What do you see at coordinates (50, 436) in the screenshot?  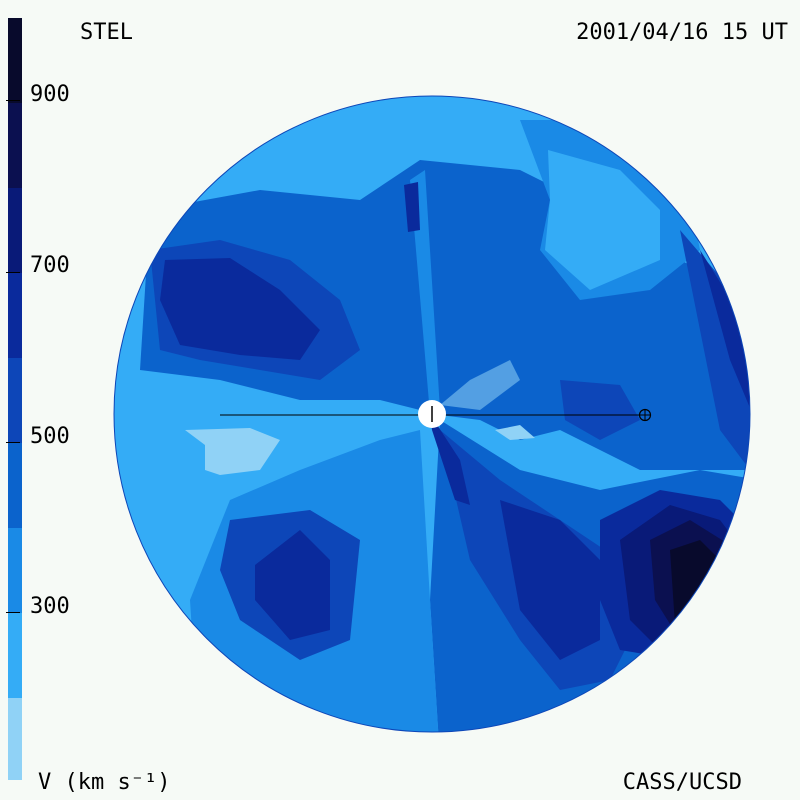 I see `colorbar-tick-label: 500` at bounding box center [50, 436].